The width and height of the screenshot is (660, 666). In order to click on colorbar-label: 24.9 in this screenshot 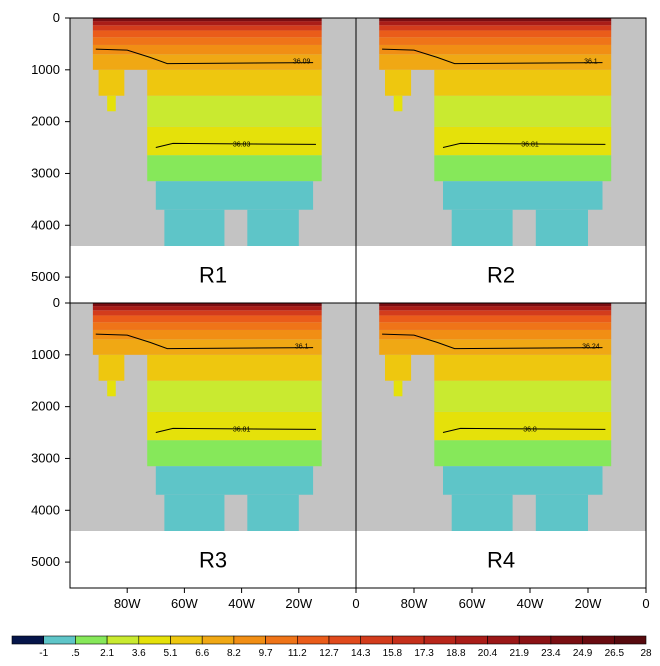, I will do `click(583, 653)`.